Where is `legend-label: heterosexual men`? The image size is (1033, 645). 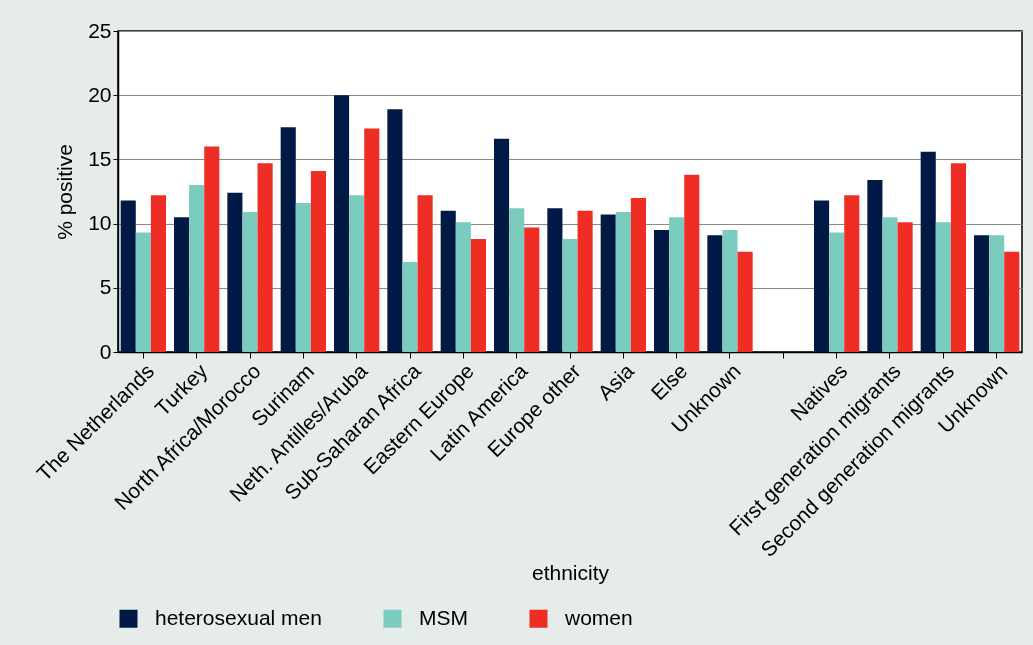
legend-label: heterosexual men is located at coordinates (238, 617).